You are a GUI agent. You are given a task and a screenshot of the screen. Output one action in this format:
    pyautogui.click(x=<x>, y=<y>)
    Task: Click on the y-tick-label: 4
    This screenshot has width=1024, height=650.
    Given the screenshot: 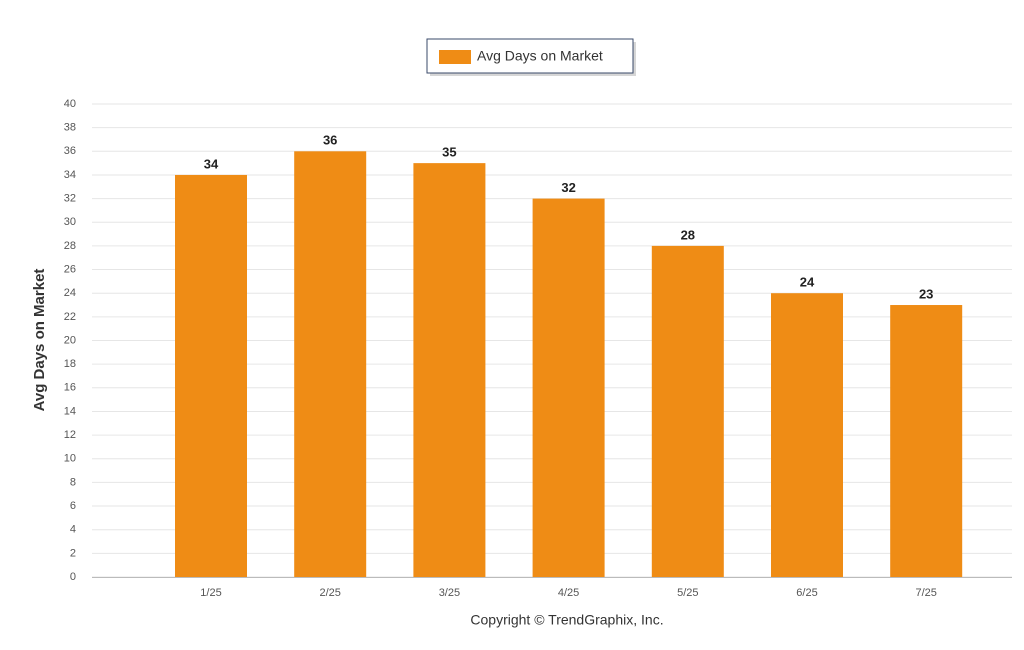 What is the action you would take?
    pyautogui.click(x=73, y=530)
    